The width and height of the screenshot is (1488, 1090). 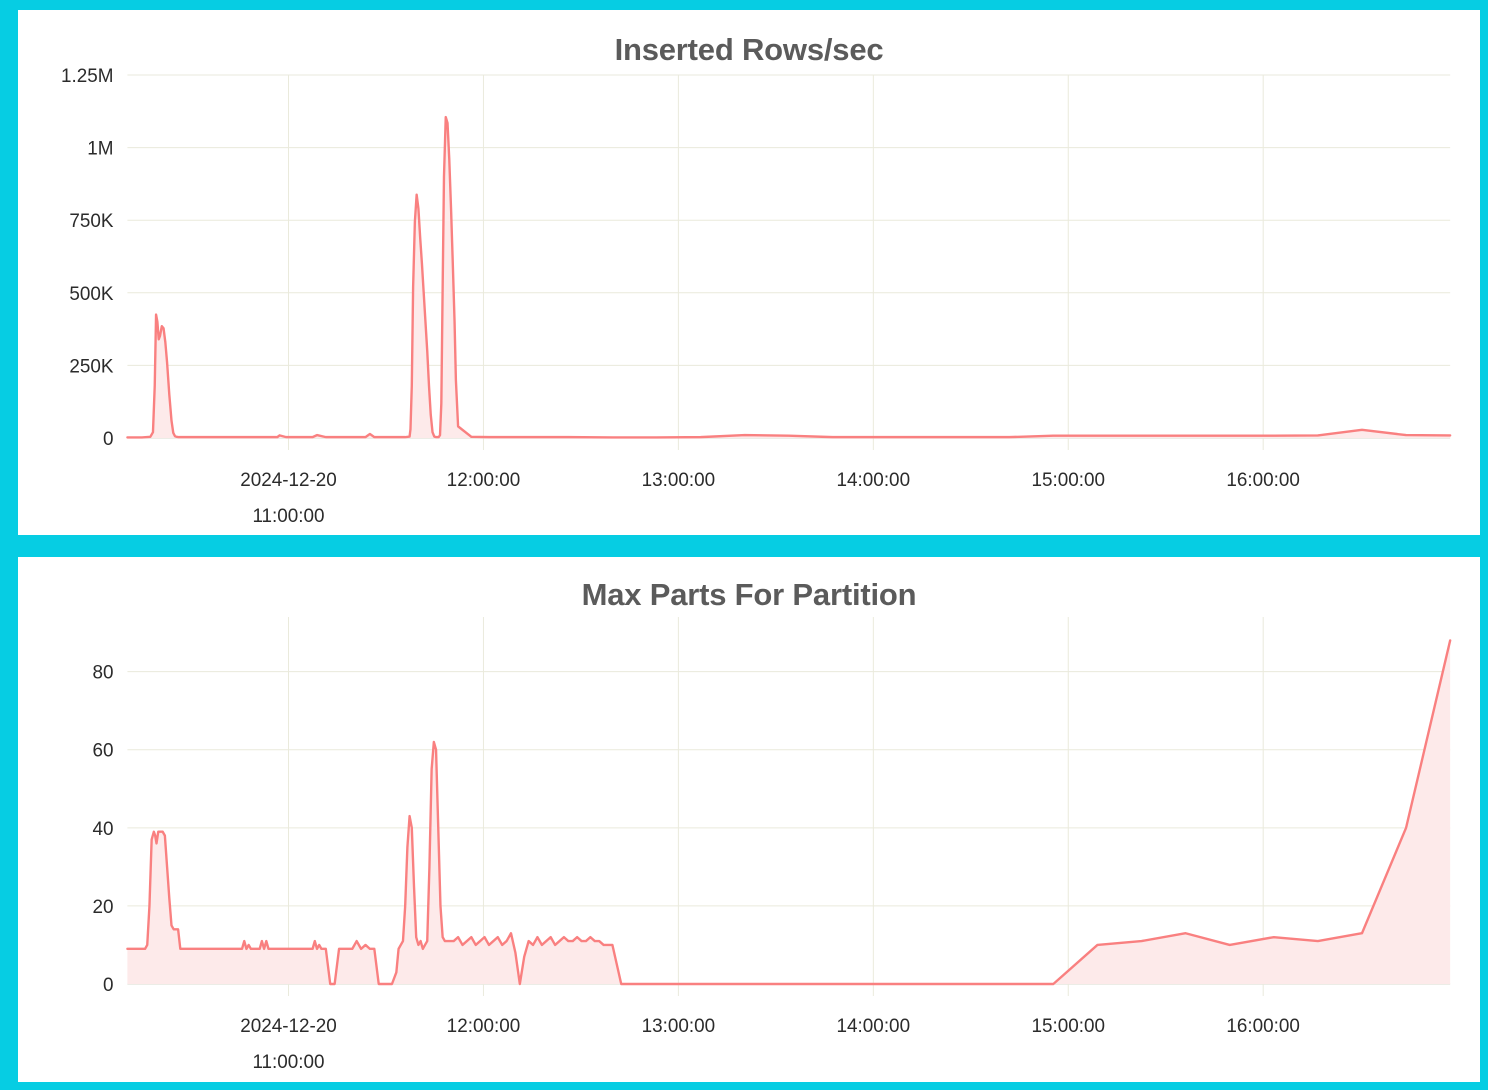 What do you see at coordinates (102, 907) in the screenshot?
I see `y-axis-tick-label: 20` at bounding box center [102, 907].